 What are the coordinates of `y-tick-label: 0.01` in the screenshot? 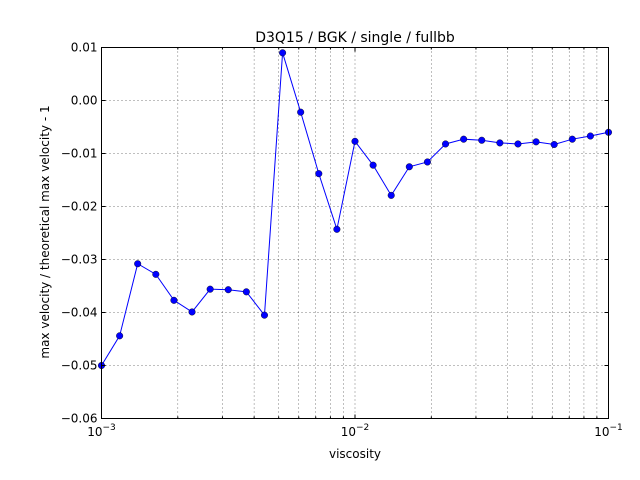 It's located at (84, 48).